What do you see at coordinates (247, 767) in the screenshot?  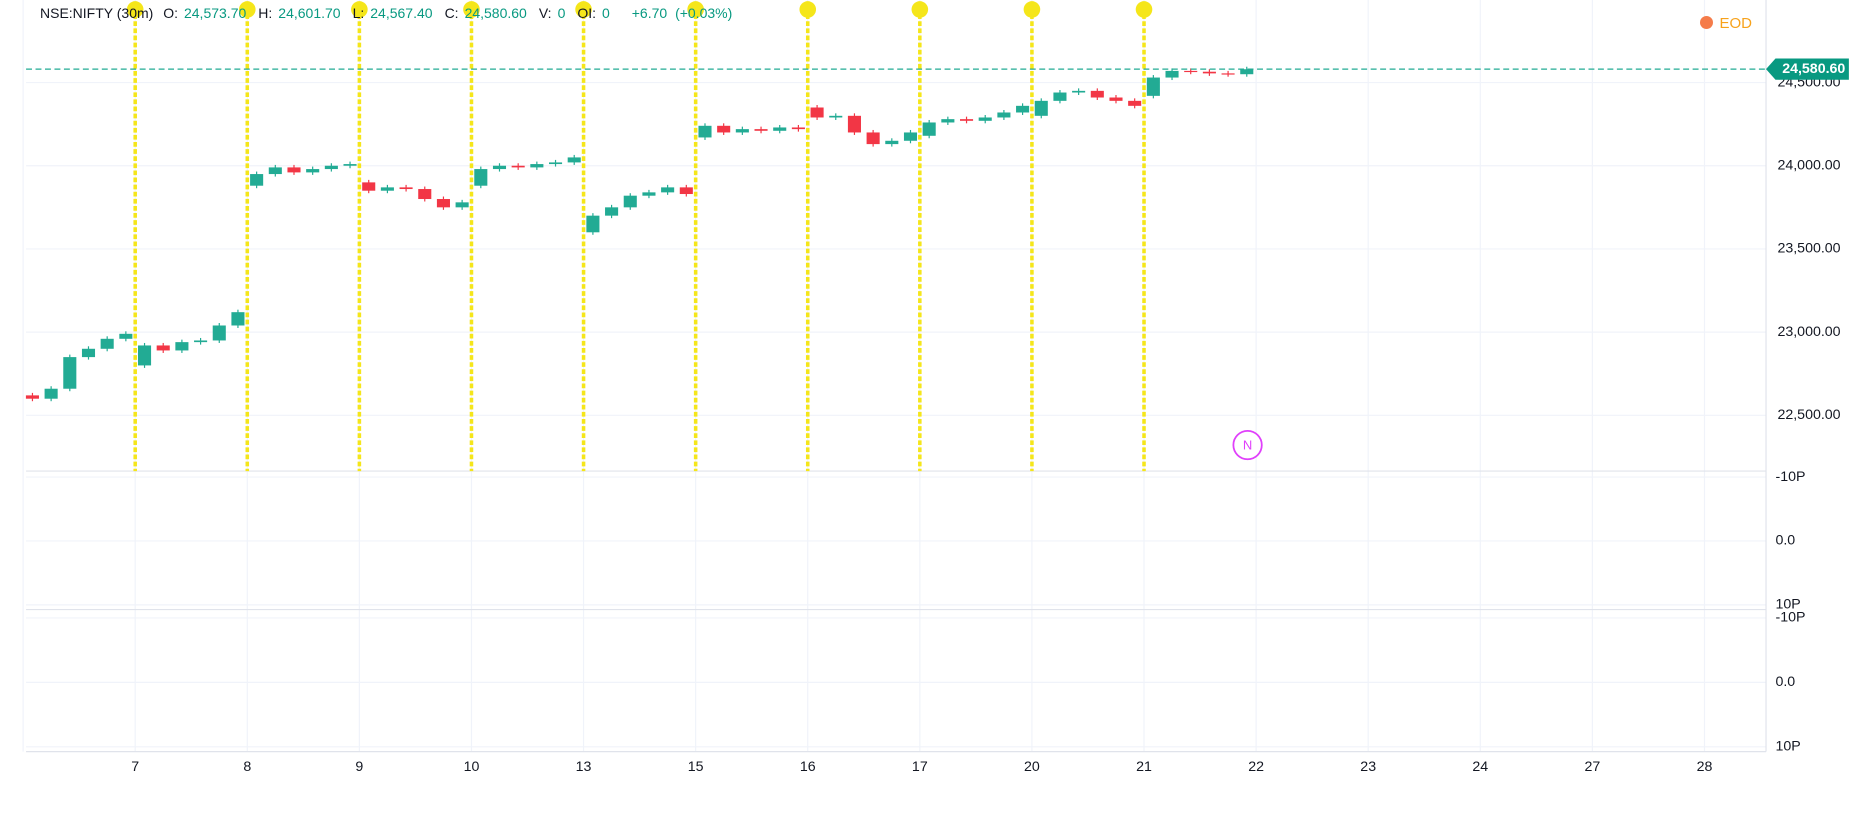 I see `x-tick-label: 8` at bounding box center [247, 767].